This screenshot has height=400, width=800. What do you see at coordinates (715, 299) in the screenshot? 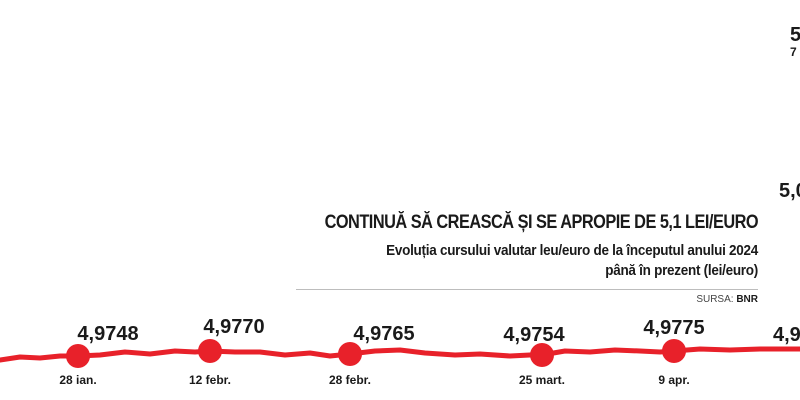
I see `source-label: SURSA:` at bounding box center [715, 299].